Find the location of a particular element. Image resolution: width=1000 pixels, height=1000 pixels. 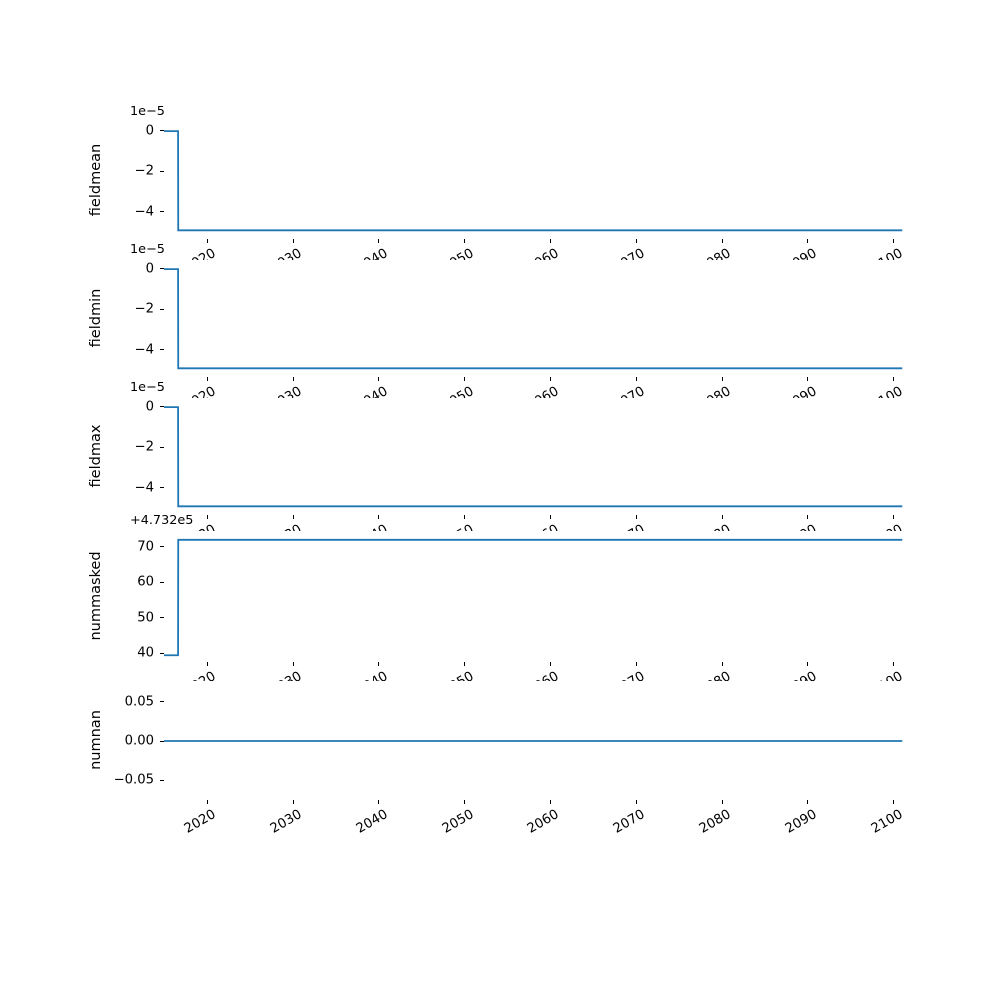

x-tick-label: 2090 is located at coordinates (801, 822).